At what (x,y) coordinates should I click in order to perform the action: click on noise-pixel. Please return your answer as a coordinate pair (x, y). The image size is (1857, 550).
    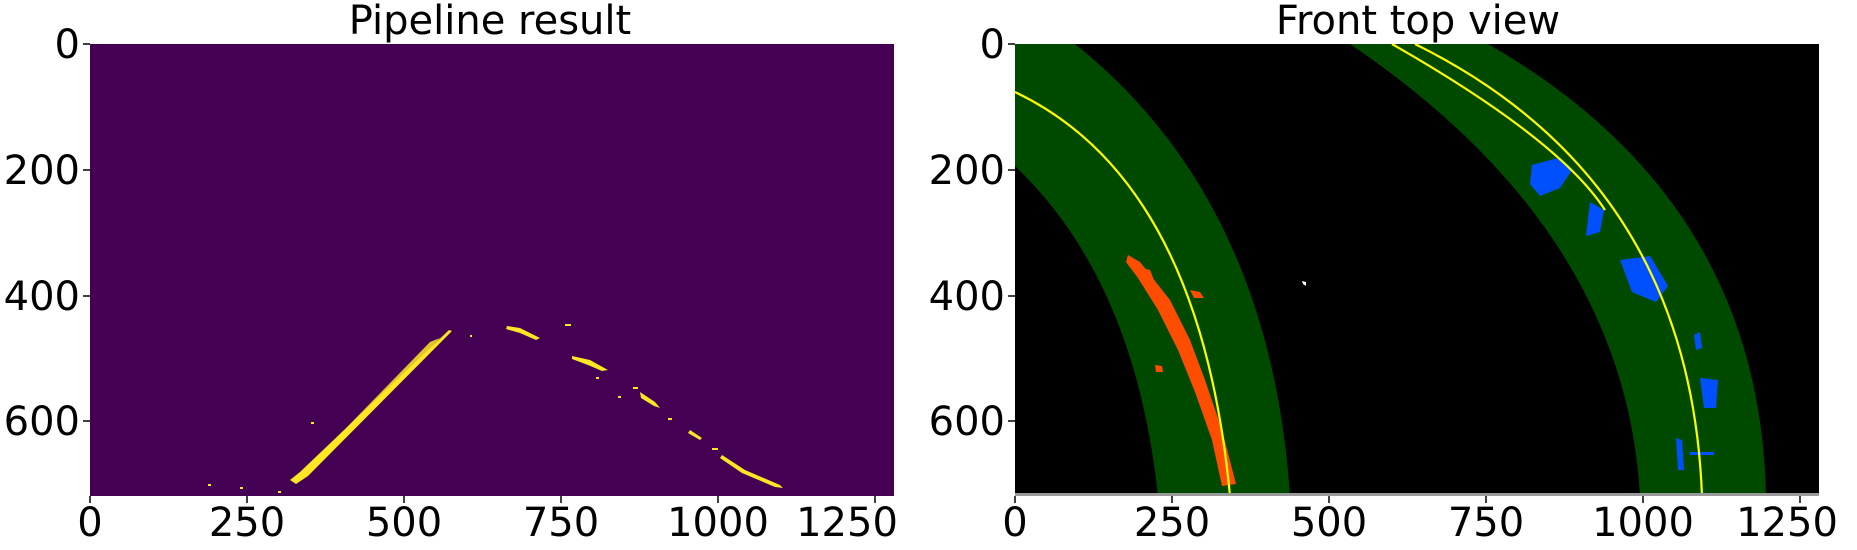
    Looking at the image, I should click on (1304, 283).